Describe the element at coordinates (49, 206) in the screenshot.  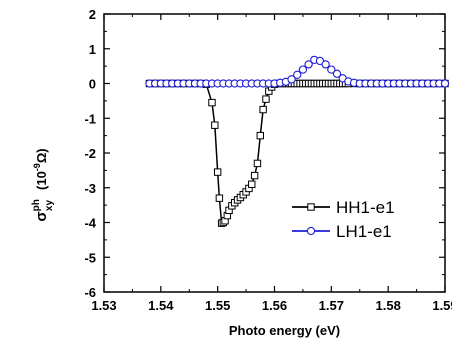
I see `y-title-subscript: xy` at that location.